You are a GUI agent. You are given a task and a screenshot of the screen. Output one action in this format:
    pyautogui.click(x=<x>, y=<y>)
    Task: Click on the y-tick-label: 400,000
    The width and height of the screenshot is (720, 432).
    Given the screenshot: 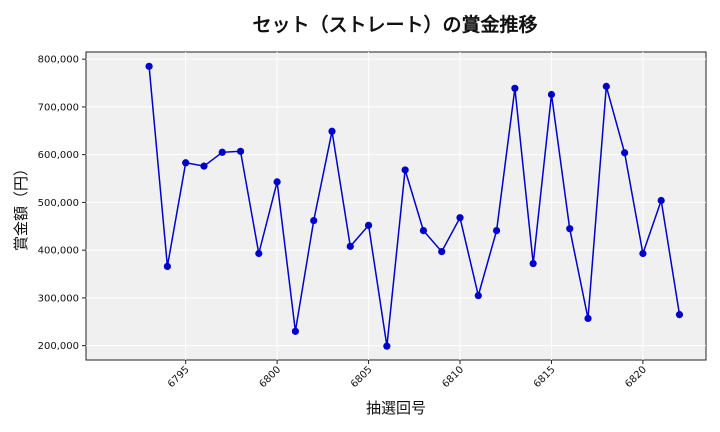 What is the action you would take?
    pyautogui.click(x=58, y=251)
    